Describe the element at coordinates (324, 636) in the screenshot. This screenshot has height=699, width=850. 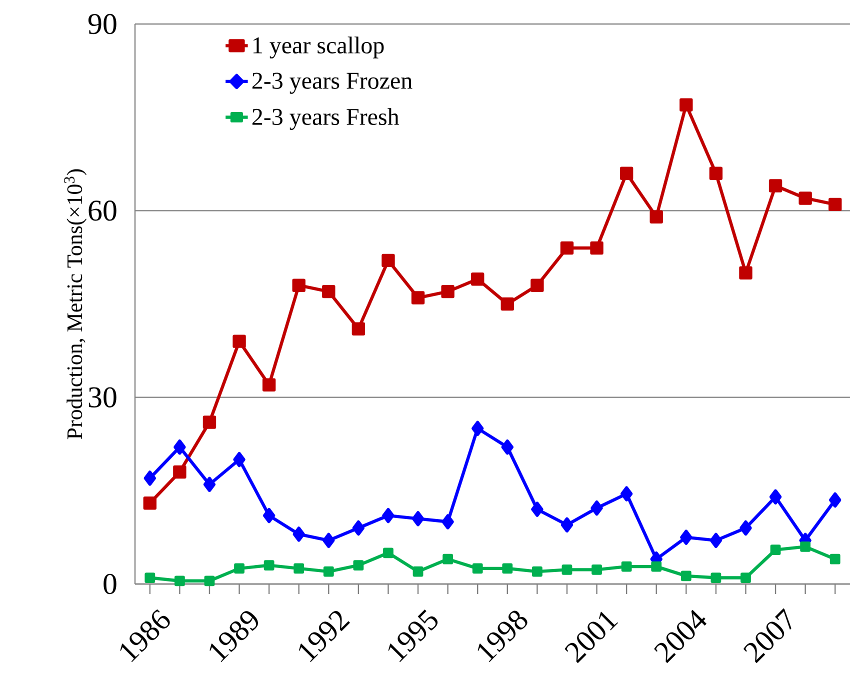
I see `x-tick-label: 1992` at that location.